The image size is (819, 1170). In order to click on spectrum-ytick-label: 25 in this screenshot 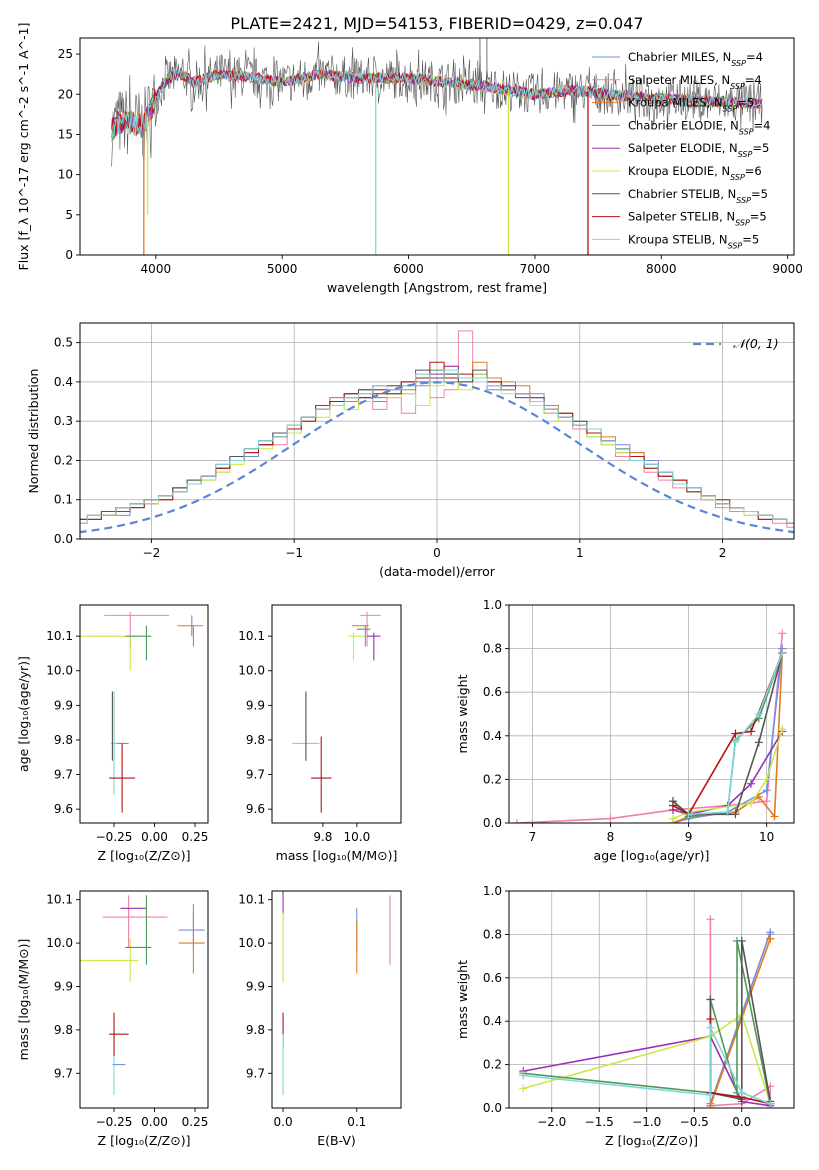, I will do `click(65, 54)`.